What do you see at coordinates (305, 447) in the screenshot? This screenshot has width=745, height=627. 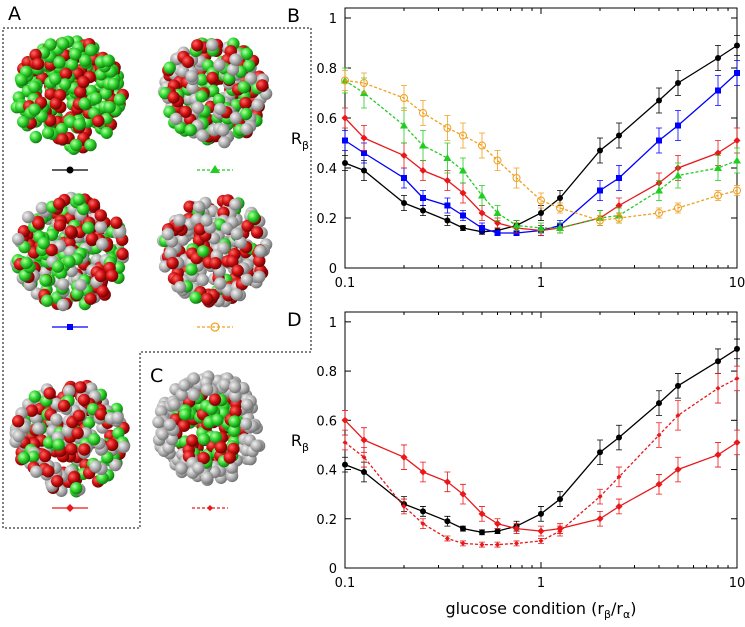 I see `y-axis-label-sub: β` at bounding box center [305, 447].